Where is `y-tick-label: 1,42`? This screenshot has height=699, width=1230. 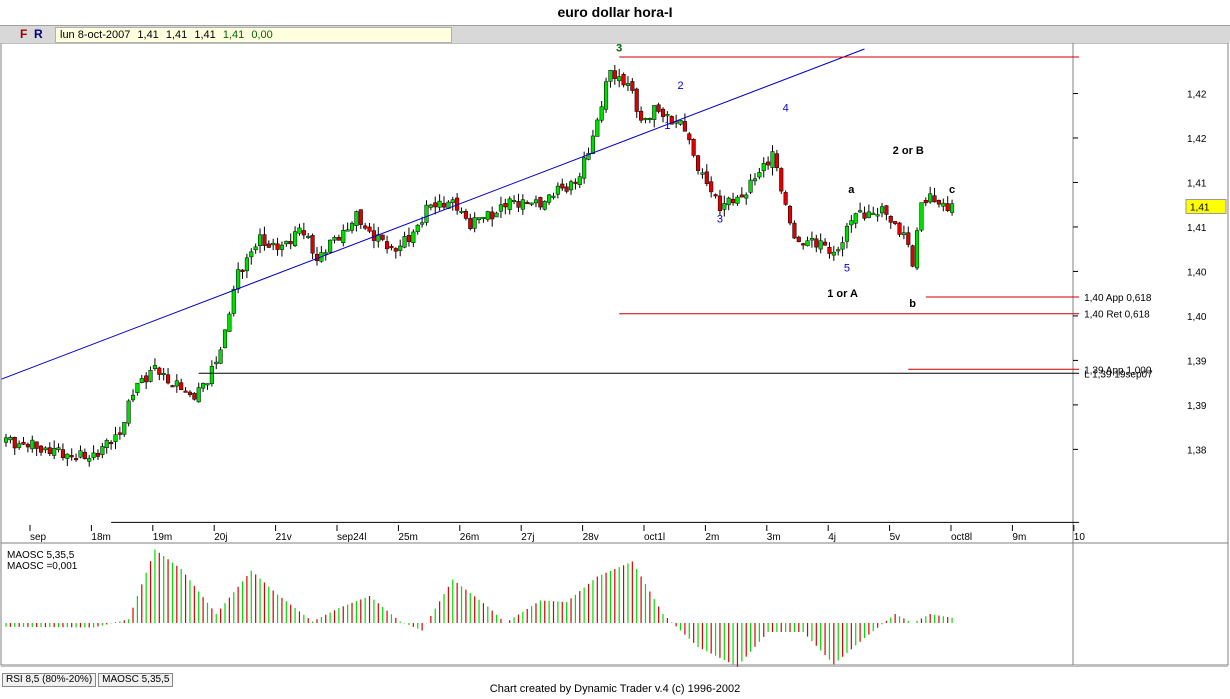
y-tick-label: 1,42 is located at coordinates (1197, 94).